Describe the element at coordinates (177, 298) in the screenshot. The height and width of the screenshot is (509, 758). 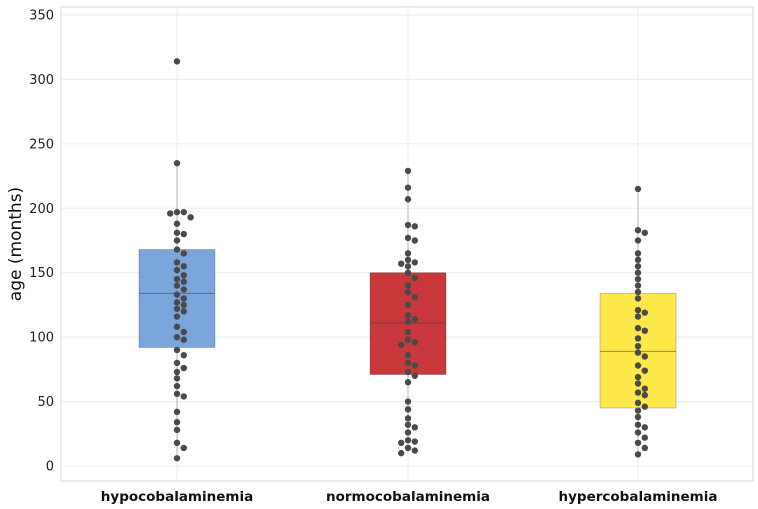
I see `box-hypocobalaminemia` at that location.